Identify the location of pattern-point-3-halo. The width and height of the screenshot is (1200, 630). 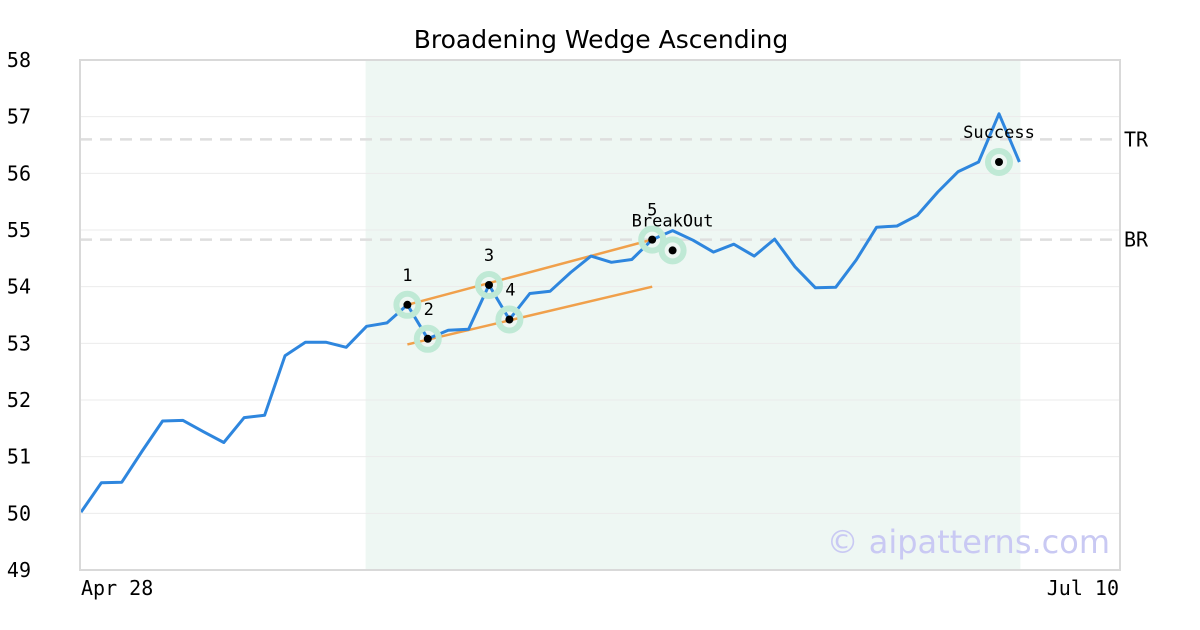
(489, 284).